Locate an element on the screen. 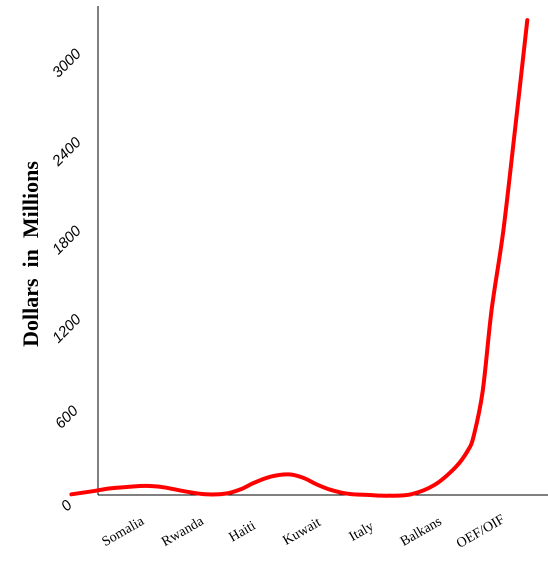 The width and height of the screenshot is (548, 563). x-tick-label: Kuwait is located at coordinates (301, 532).